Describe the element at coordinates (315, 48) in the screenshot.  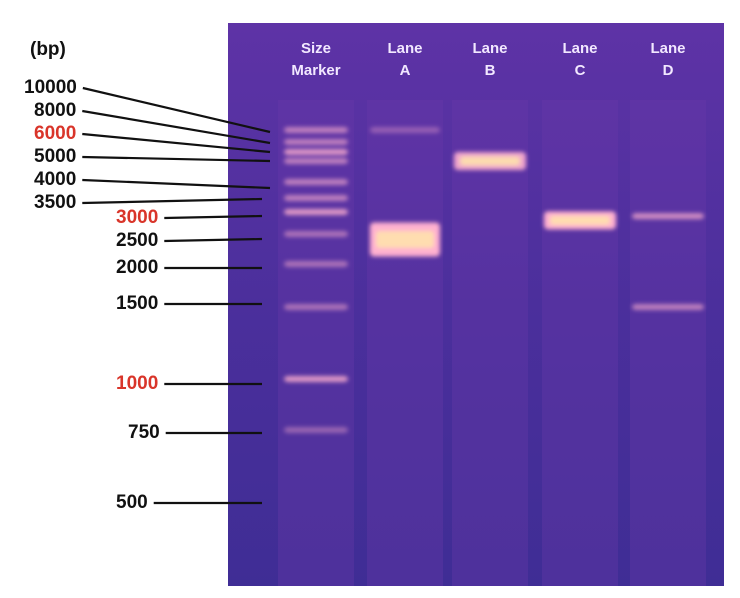
I see `lane-header-line1: Size` at that location.